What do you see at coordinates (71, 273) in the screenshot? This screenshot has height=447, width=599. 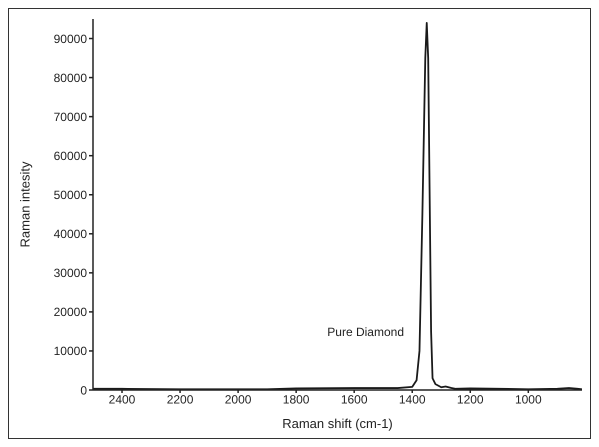 I see `y-tick-label: 30000` at bounding box center [71, 273].